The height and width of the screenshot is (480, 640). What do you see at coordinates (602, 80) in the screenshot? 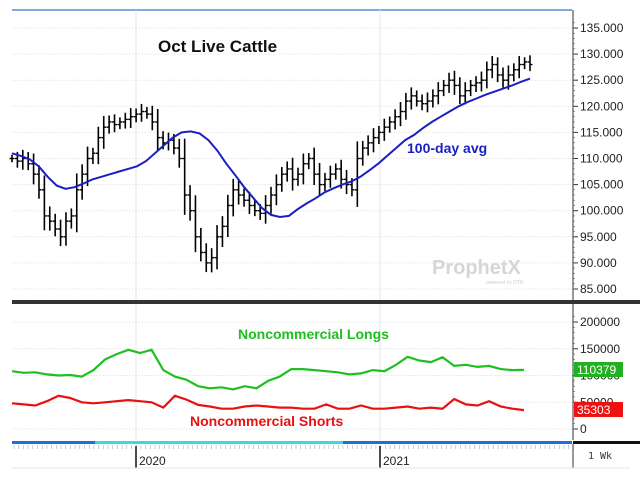
I see `price-tick-label: 125.000` at bounding box center [602, 80].